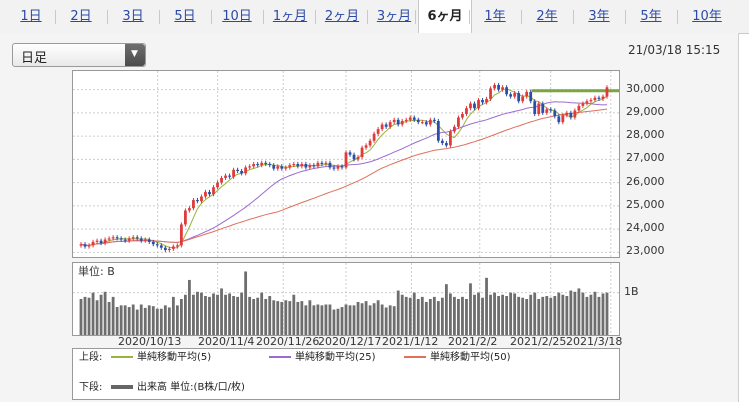  What do you see at coordinates (31, 16) in the screenshot?
I see `tab-period: 1日` at bounding box center [31, 16].